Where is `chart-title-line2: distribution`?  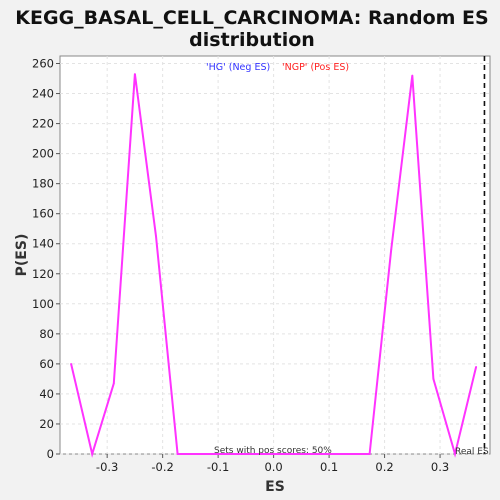
chart-title-line2: distribution is located at coordinates (252, 40).